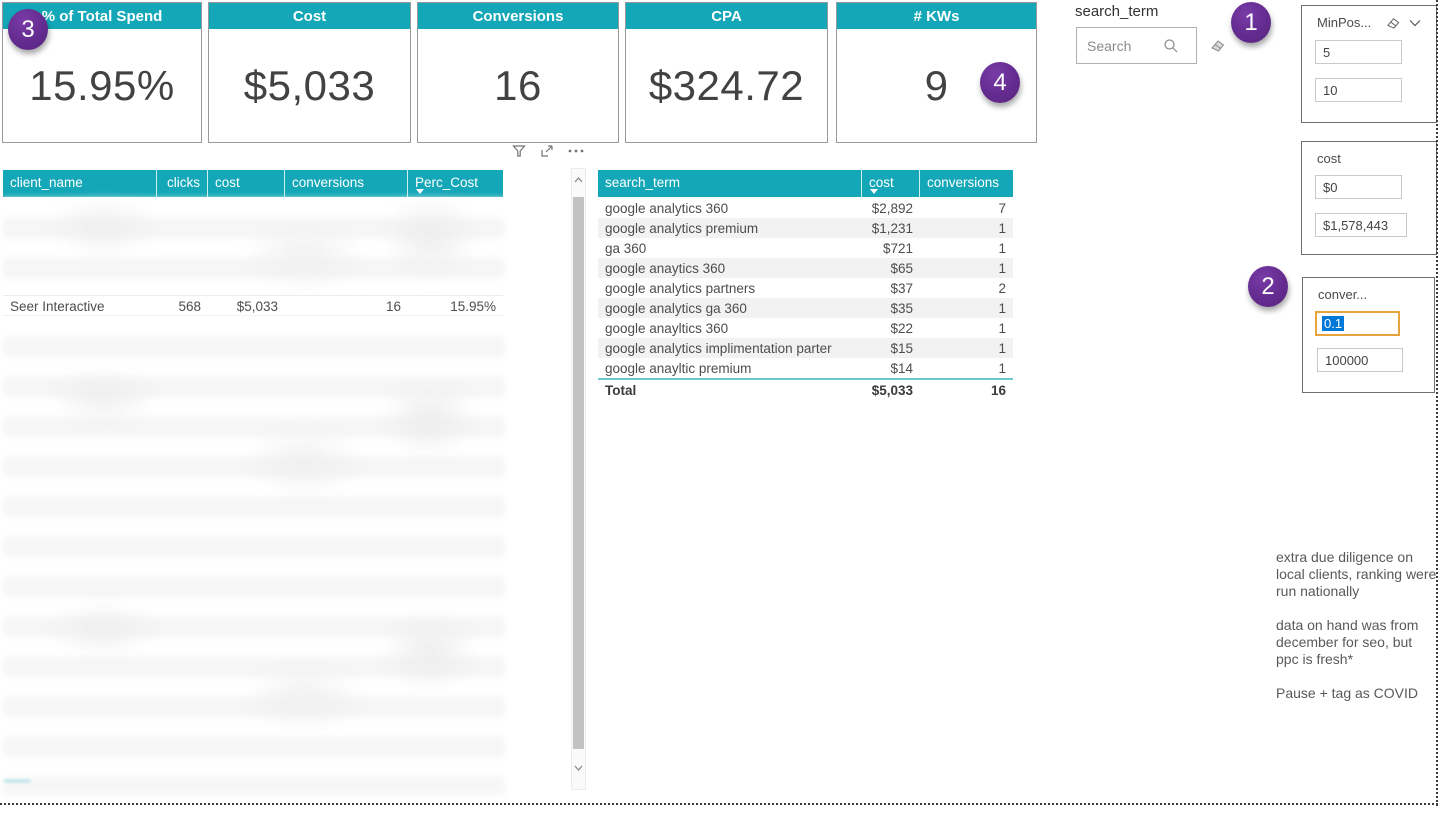 This screenshot has height=814, width=1440. Describe the element at coordinates (1347, 693) in the screenshot. I see `note-line: Pause + tag as COVID` at that location.